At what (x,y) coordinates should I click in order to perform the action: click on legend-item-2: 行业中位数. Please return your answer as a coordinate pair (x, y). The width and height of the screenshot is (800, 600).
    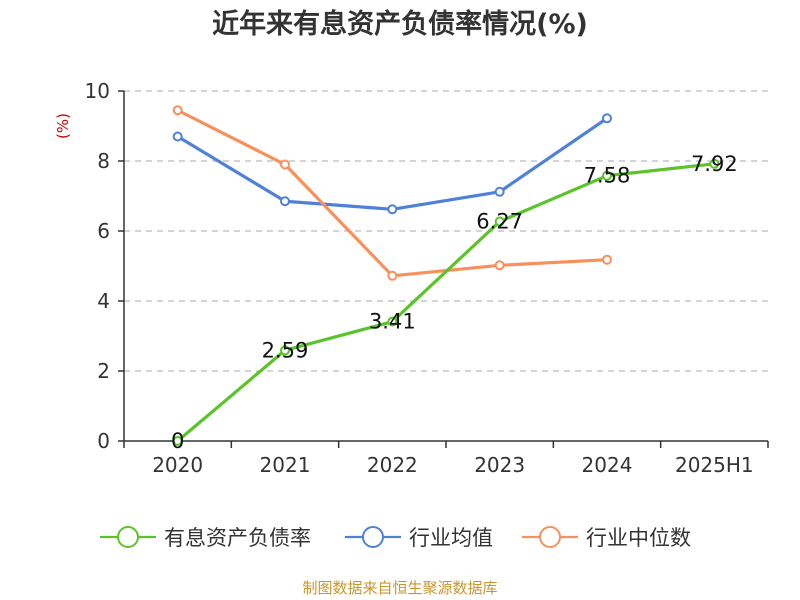
    Looking at the image, I should click on (606, 538).